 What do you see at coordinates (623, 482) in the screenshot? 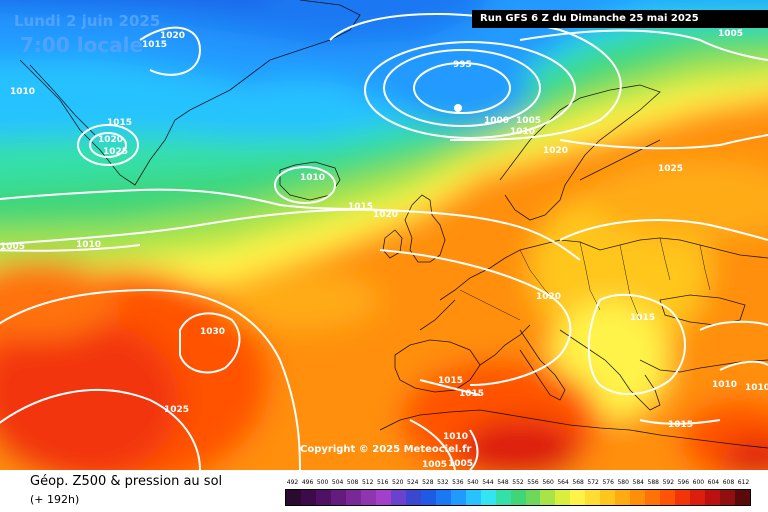
I see `scale-value-label: 580` at bounding box center [623, 482].